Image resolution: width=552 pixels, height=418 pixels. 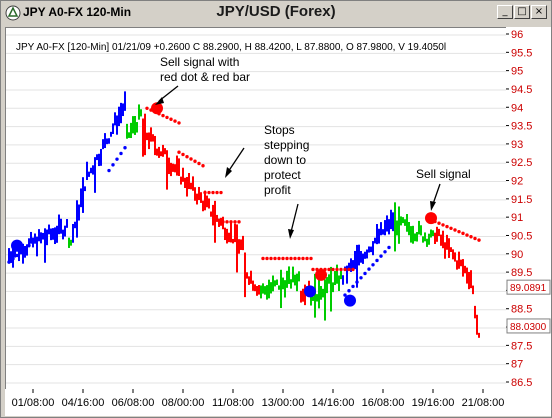 I want to click on maximize-button: □, so click(x=522, y=12).